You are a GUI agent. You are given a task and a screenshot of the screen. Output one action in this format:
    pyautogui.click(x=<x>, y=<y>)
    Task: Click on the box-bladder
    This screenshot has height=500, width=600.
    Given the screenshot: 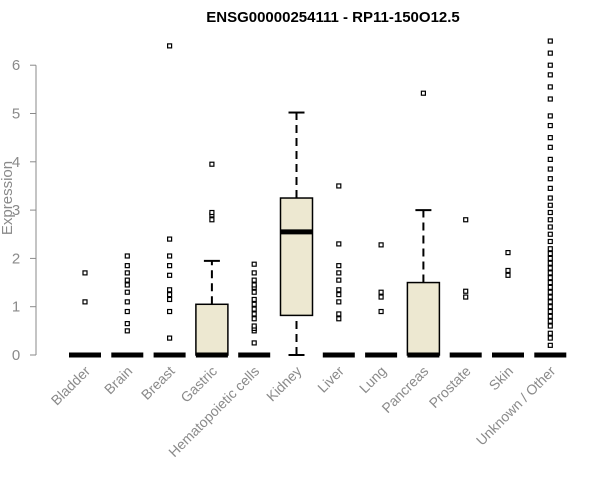 What is the action you would take?
    pyautogui.click(x=85, y=314)
    